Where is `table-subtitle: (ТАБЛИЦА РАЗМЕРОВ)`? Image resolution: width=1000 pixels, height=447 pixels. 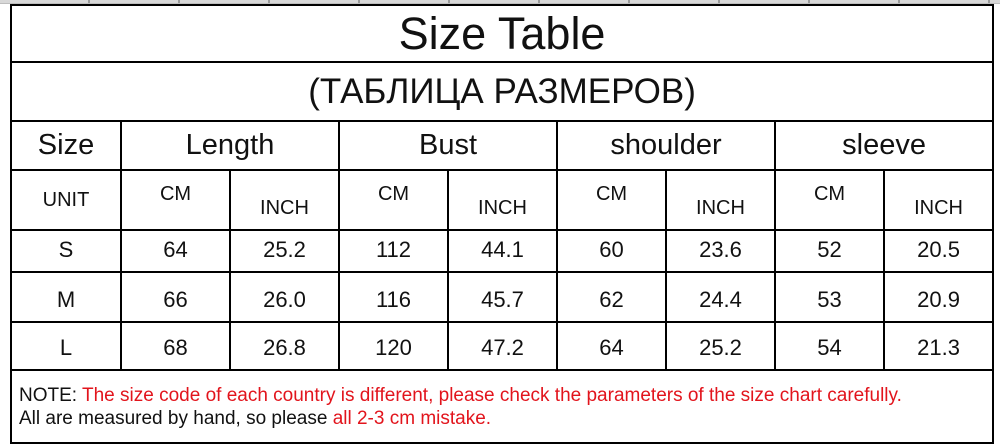
table-subtitle: (ТАБЛИЦА РАЗМЕРОВ) is located at coordinates (502, 91).